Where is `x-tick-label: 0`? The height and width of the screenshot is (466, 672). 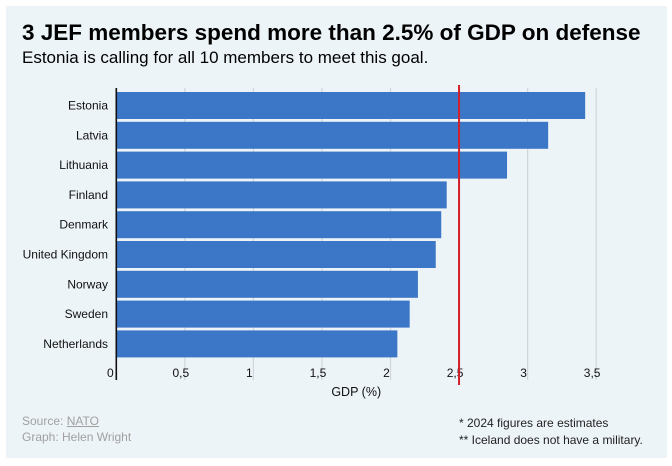 x-tick-label: 0 is located at coordinates (110, 373).